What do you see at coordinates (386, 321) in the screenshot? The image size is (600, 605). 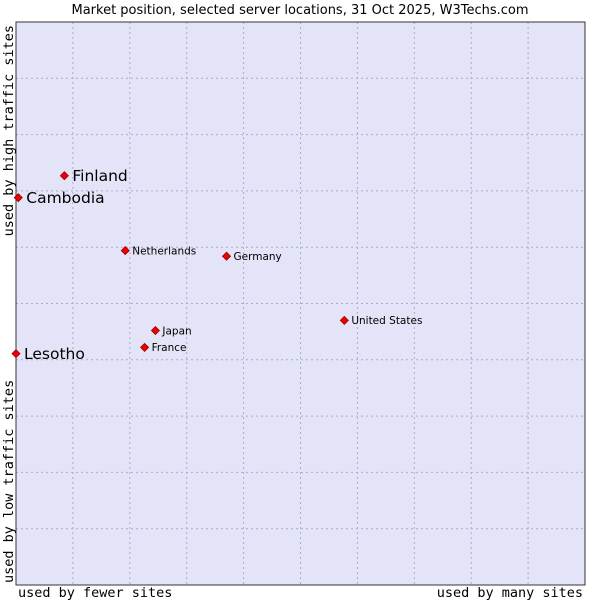 I see `point-label-united-states: United States` at bounding box center [386, 321].